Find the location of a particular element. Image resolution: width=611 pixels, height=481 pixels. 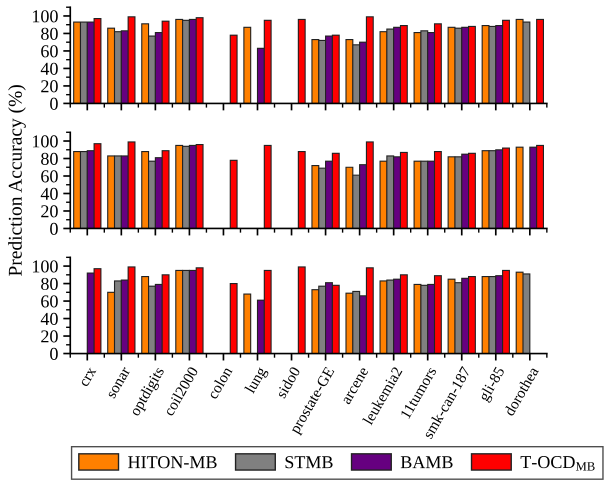

x-tick-label: crx is located at coordinates (88, 377).